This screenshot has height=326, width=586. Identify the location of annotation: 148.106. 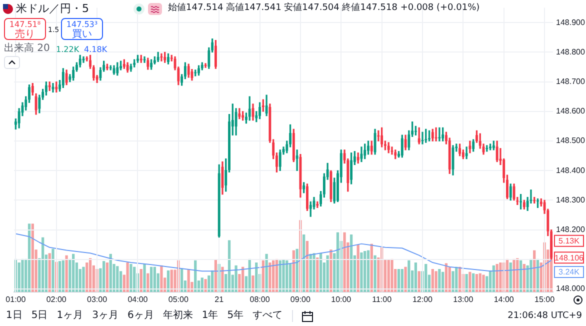
(569, 257).